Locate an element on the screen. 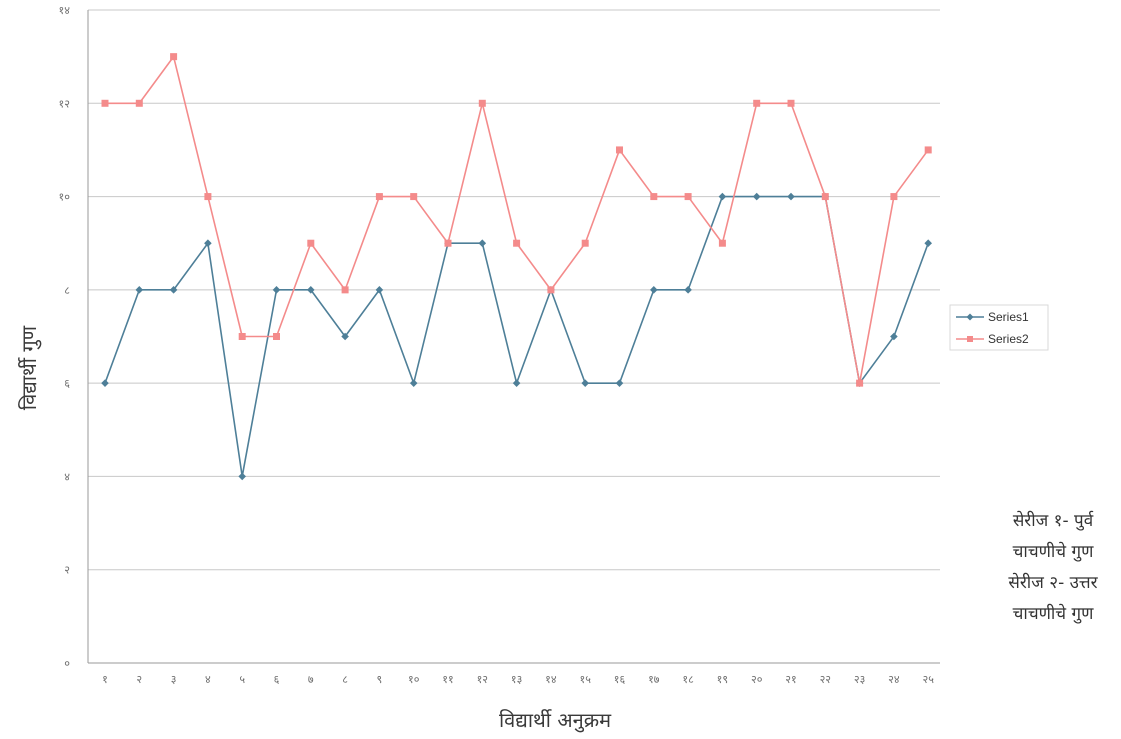 The height and width of the screenshot is (739, 1121). x-tick-label: १३ is located at coordinates (516, 679).